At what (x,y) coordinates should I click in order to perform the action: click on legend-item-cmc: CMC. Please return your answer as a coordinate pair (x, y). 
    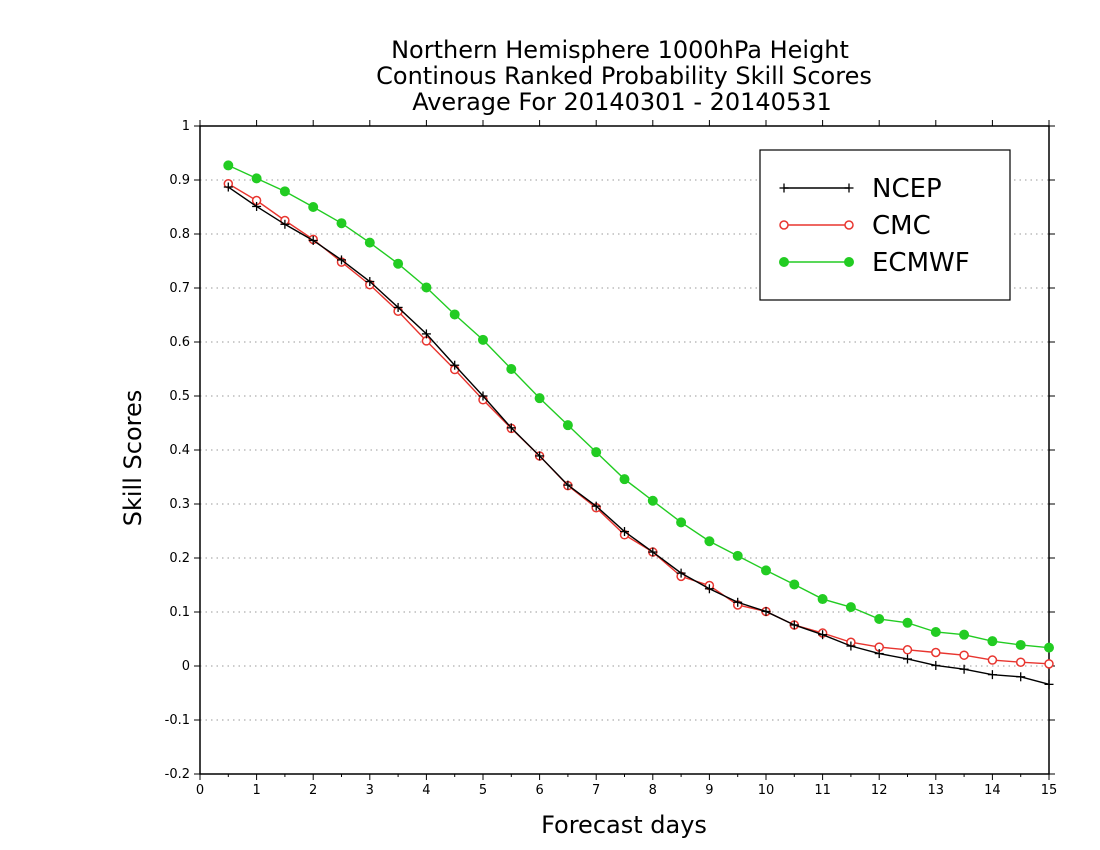
    Looking at the image, I should click on (855, 226).